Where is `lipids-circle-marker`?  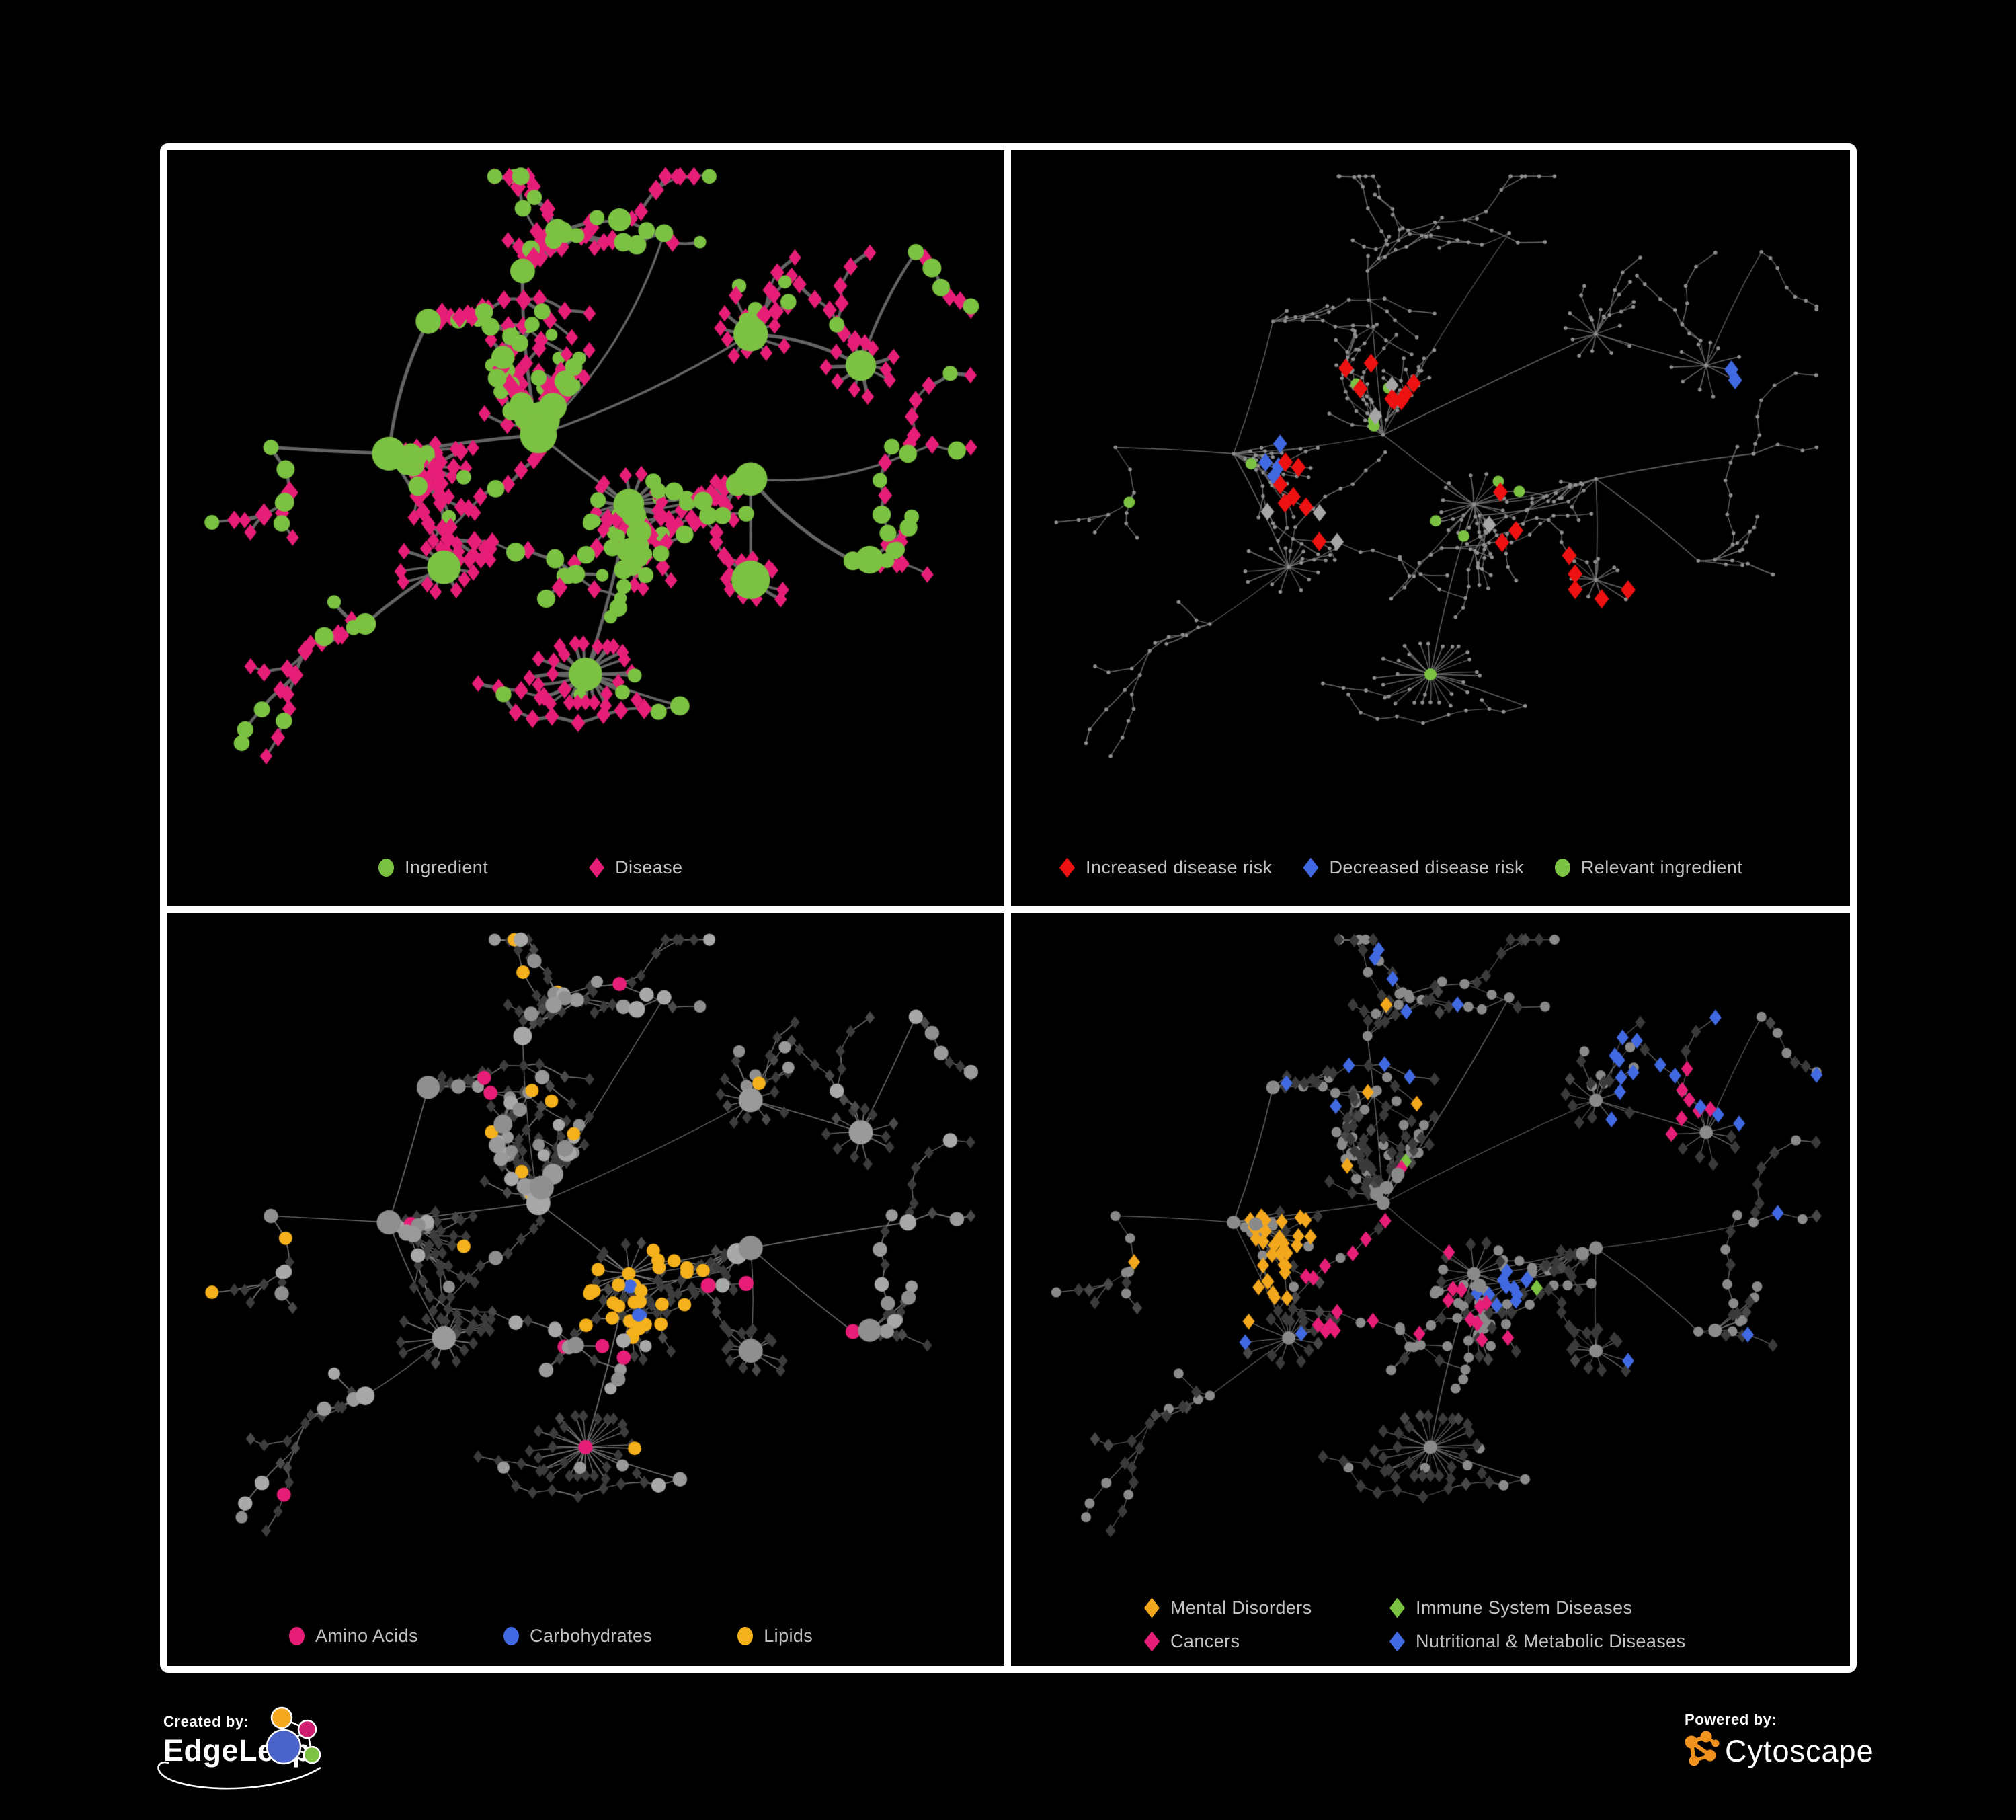 lipids-circle-marker is located at coordinates (745, 1636).